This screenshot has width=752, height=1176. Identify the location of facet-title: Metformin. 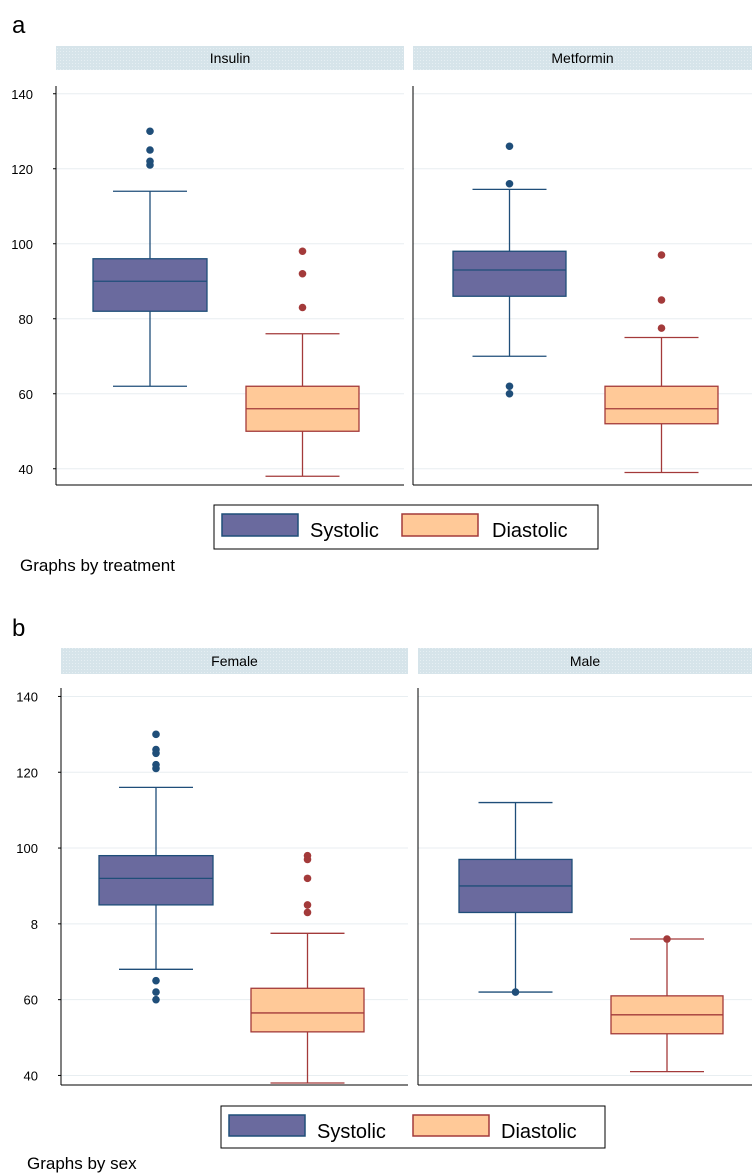
(582, 58).